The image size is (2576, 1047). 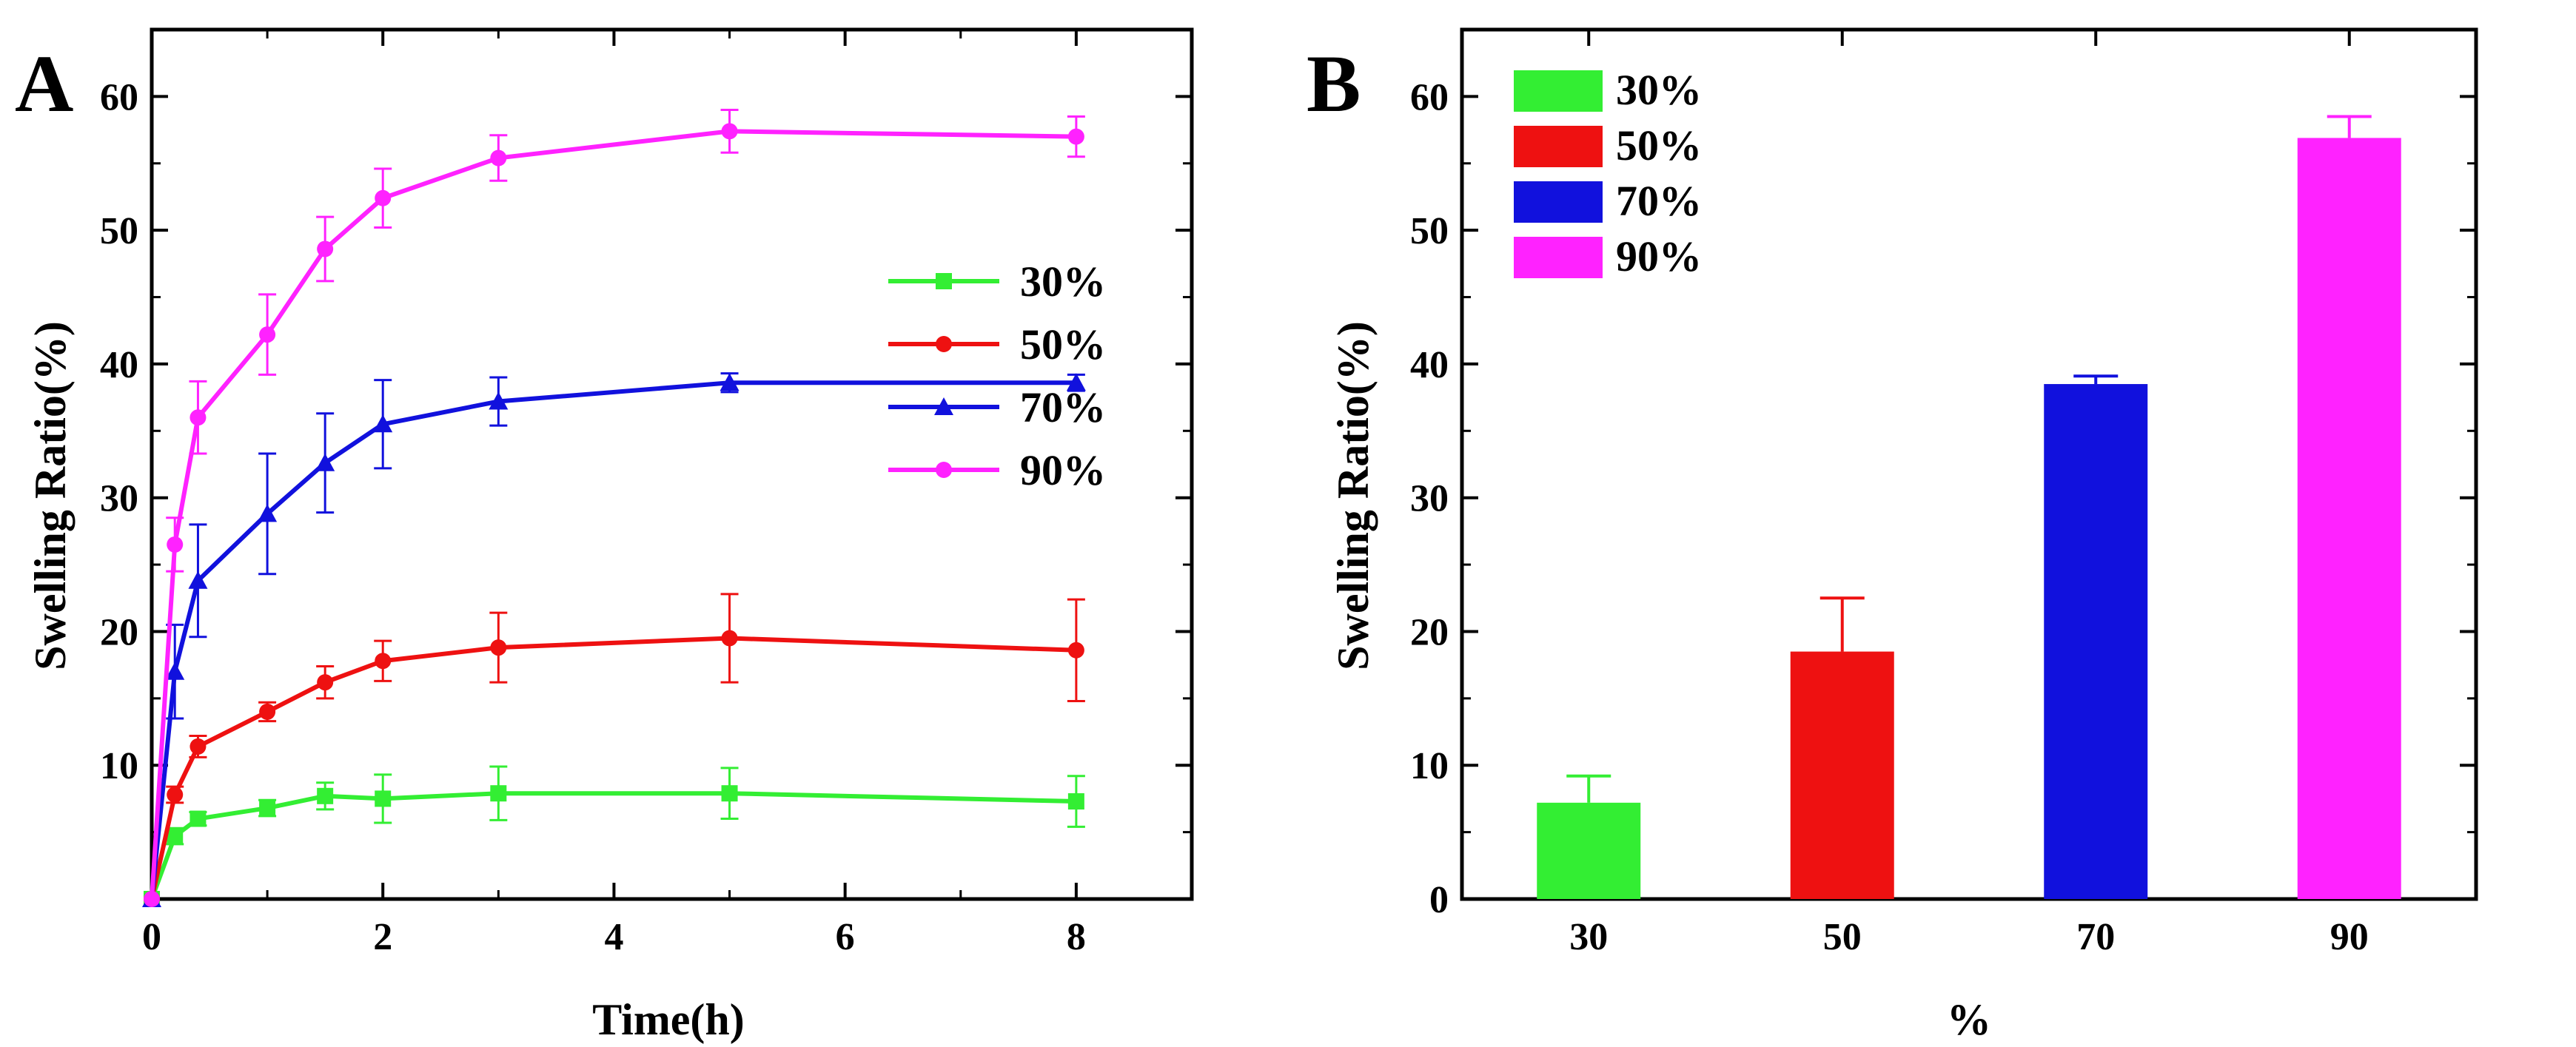 What do you see at coordinates (382, 937) in the screenshot?
I see `x-tick-label: 2` at bounding box center [382, 937].